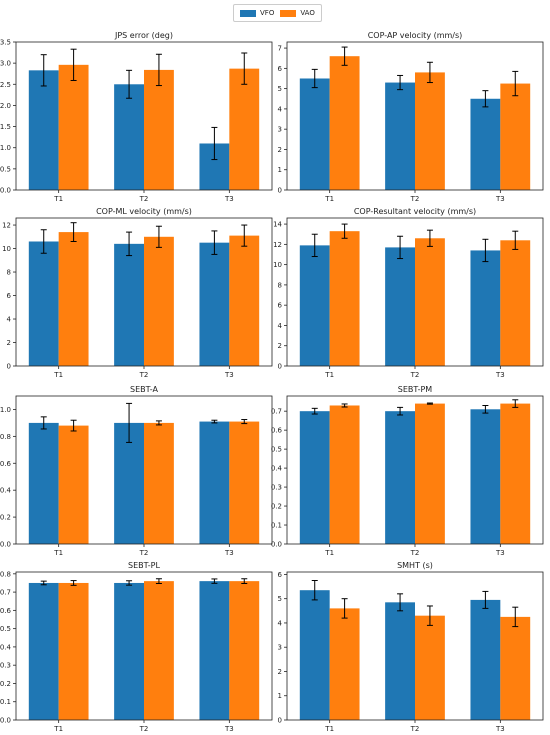 This screenshot has width=550, height=735. I want to click on chart3-bar-vfo-t2, so click(129, 304).